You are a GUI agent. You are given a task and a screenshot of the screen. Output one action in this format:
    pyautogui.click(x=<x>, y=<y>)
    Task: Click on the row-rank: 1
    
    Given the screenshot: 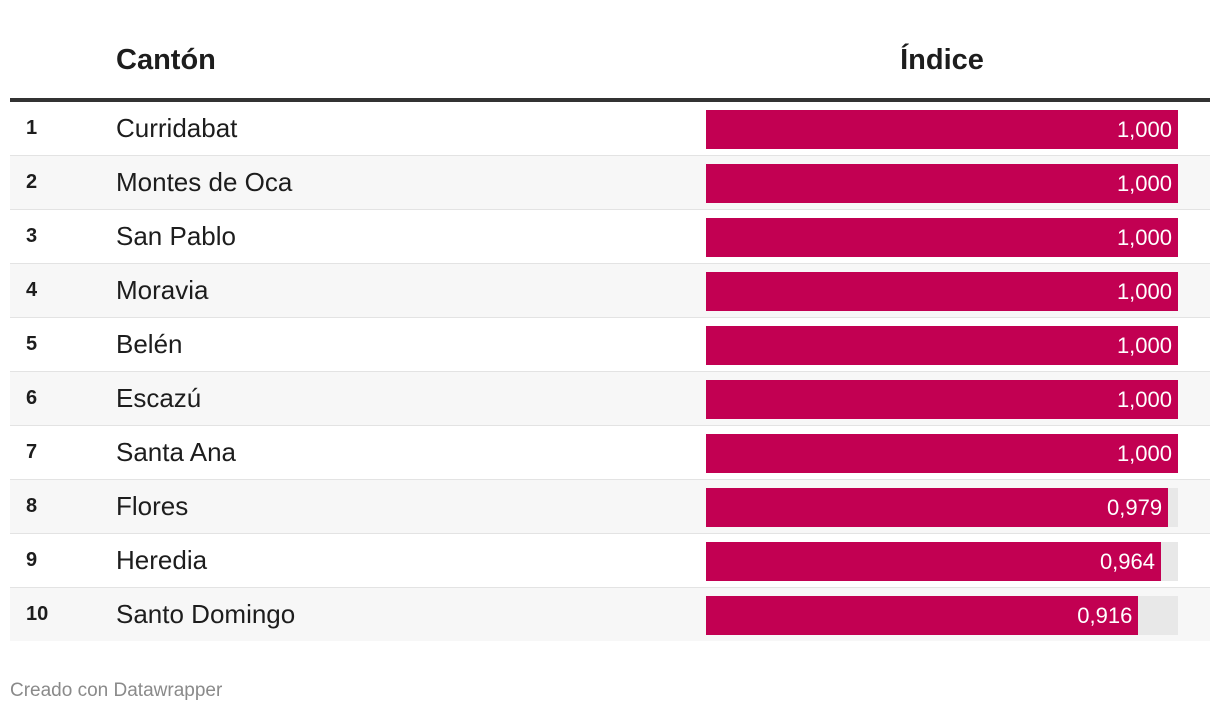 What is the action you would take?
    pyautogui.click(x=32, y=128)
    